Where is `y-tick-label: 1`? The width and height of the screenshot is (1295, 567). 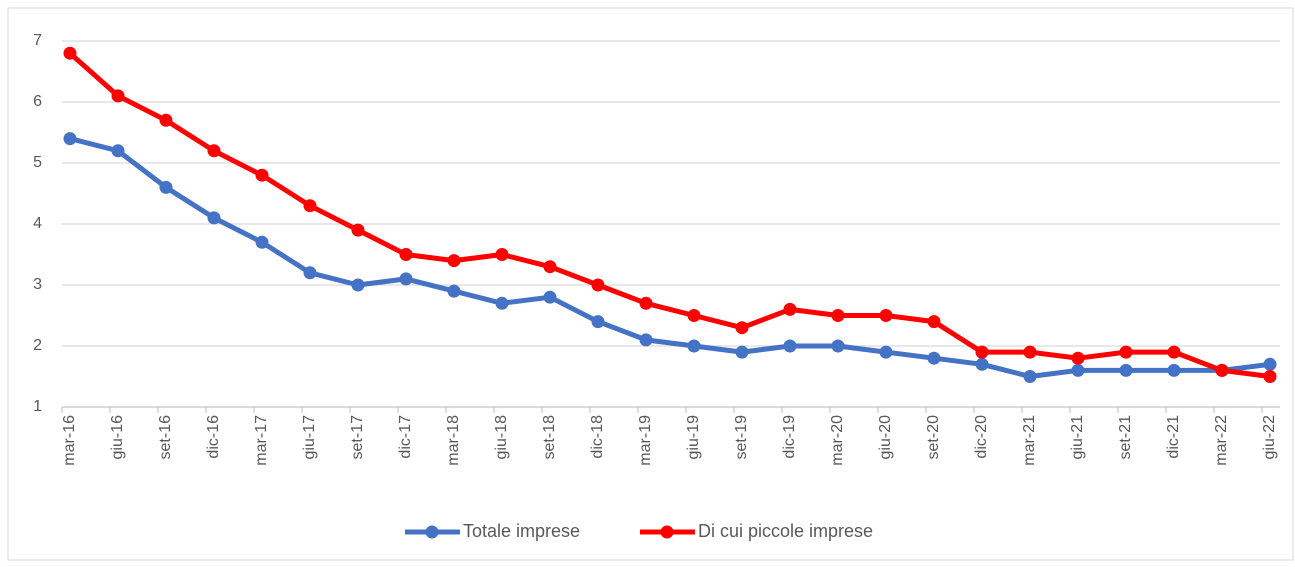
y-tick-label: 1 is located at coordinates (37, 406).